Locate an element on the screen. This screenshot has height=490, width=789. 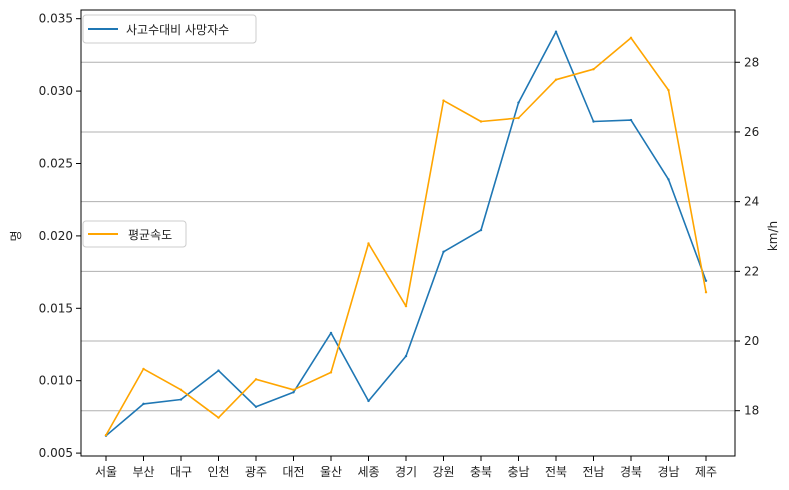
legend-label: 사고수대비 사망자수 is located at coordinates (177, 30).